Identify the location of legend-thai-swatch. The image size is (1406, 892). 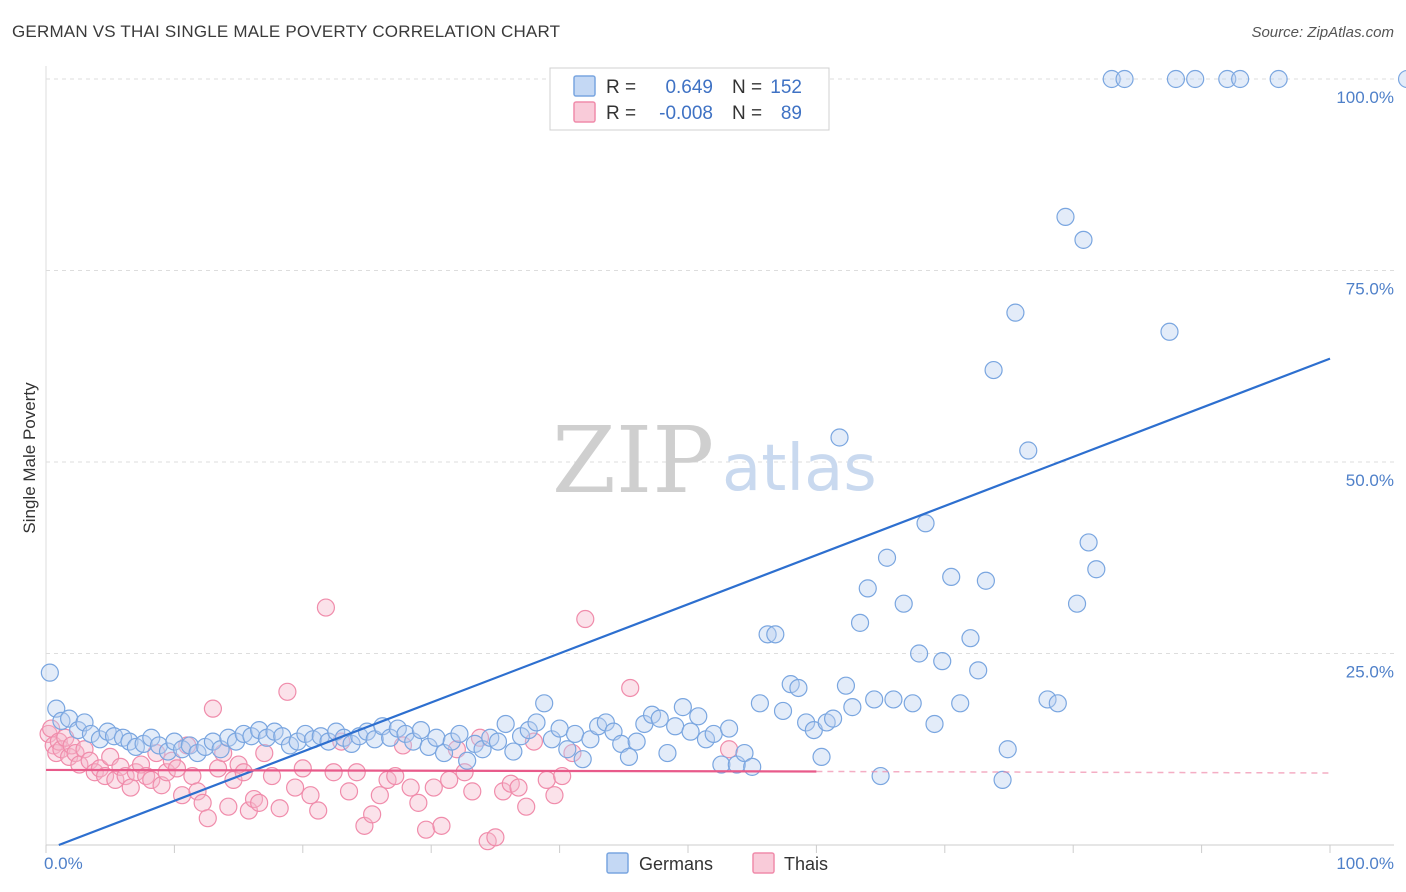
(584, 112).